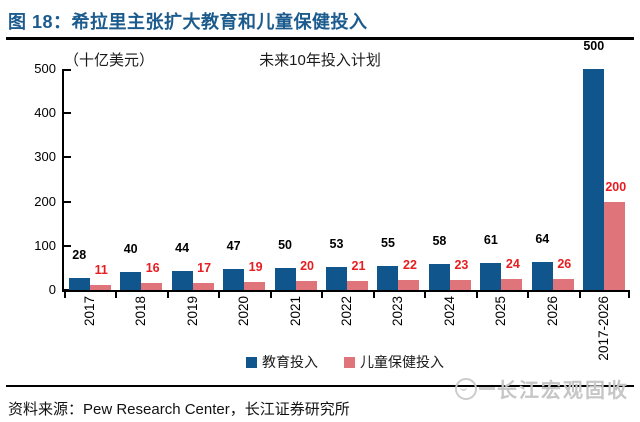  Describe the element at coordinates (52, 289) in the screenshot. I see `y-axis-label: 0` at that location.